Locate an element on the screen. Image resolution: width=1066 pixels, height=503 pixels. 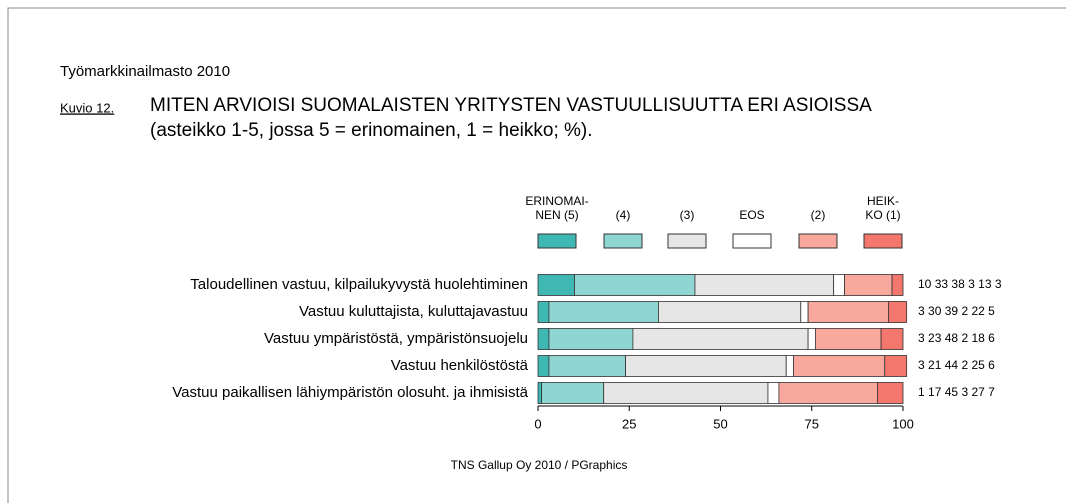
value-label: 33 is located at coordinates (942, 284).